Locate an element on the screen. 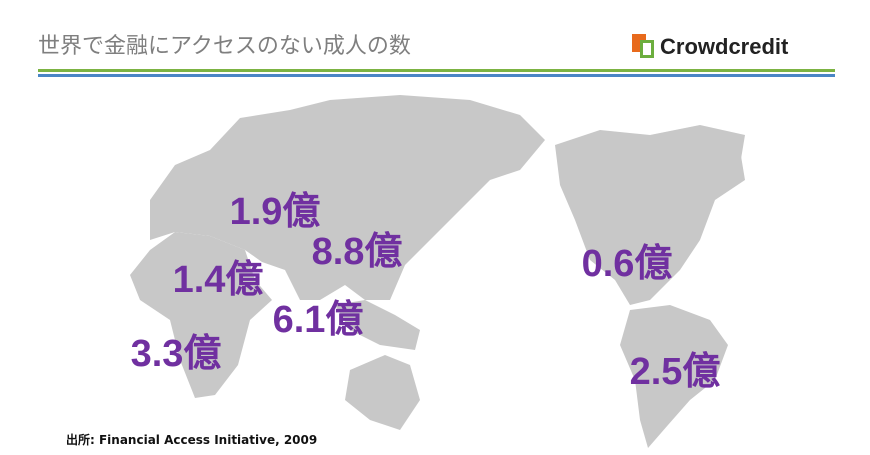  title: 世界で金融にアクセスのない成人の数 is located at coordinates (224, 46).